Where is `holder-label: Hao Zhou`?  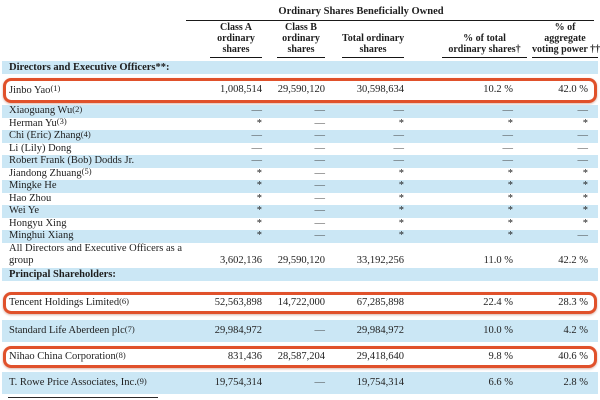
holder-label: Hao Zhou is located at coordinates (30, 198).